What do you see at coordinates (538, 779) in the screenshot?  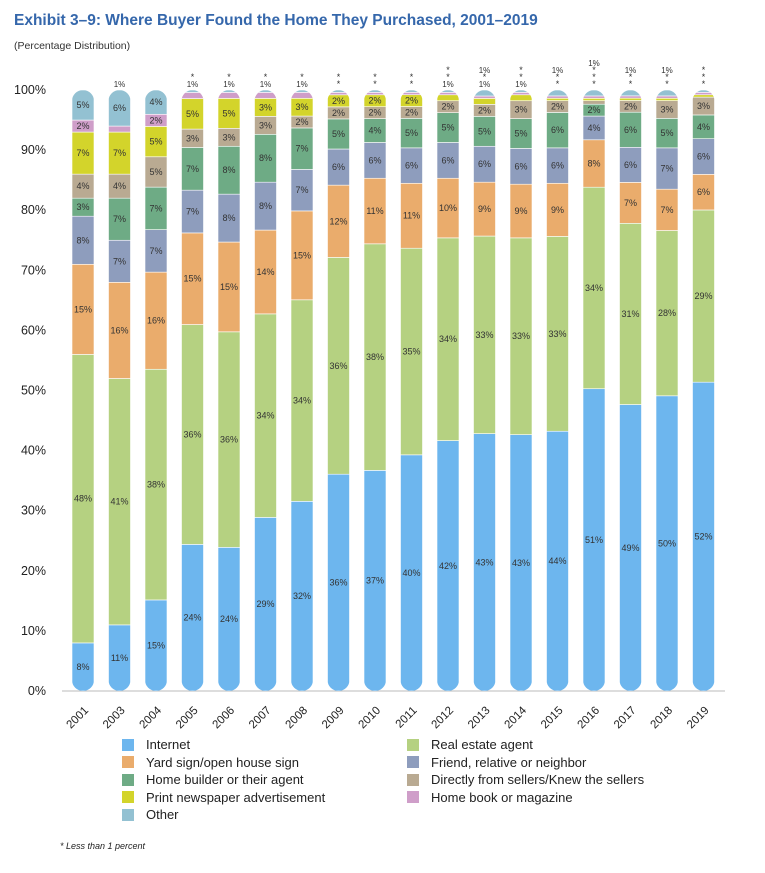 I see `legend-label: Directly from sellers/Knew the sellers` at bounding box center [538, 779].